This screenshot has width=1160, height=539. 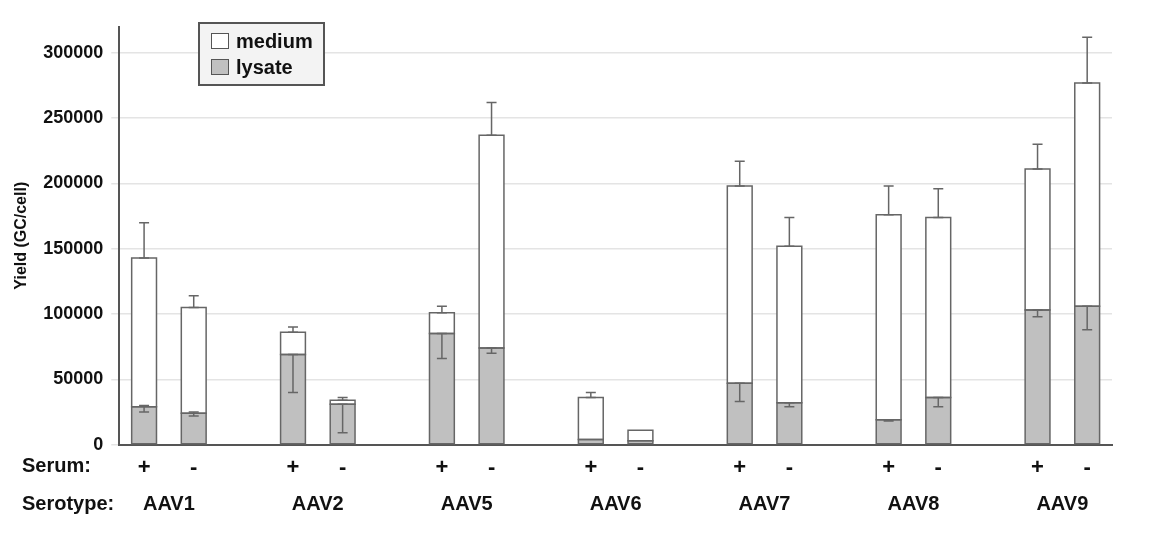 What do you see at coordinates (615, 503) in the screenshot?
I see `text: AAV6` at bounding box center [615, 503].